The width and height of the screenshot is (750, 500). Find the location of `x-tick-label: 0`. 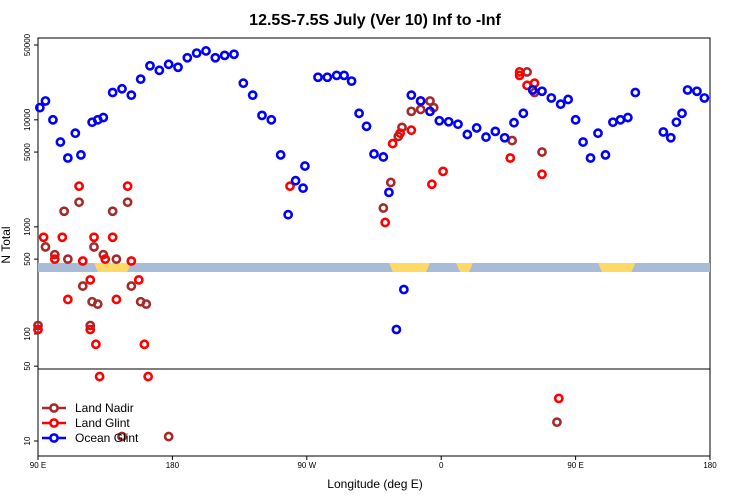

x-tick-label: 0 is located at coordinates (441, 465).